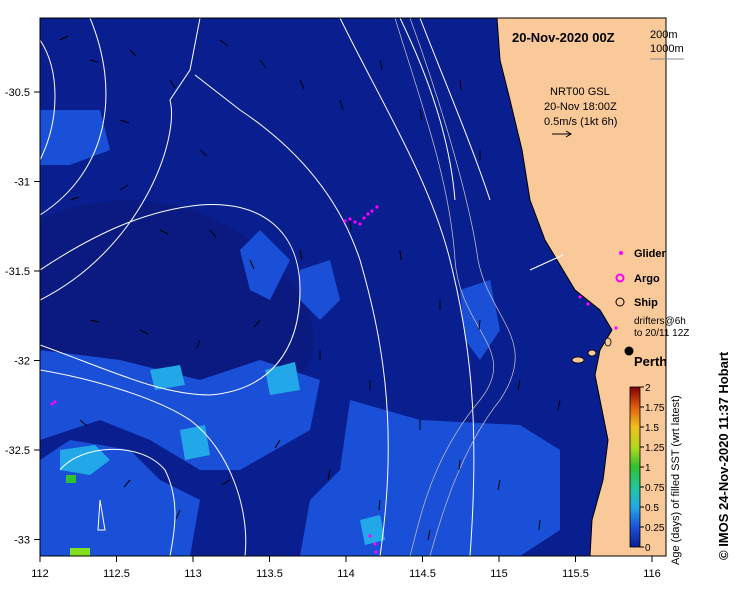  I want to click on coastal-islands, so click(591, 350).